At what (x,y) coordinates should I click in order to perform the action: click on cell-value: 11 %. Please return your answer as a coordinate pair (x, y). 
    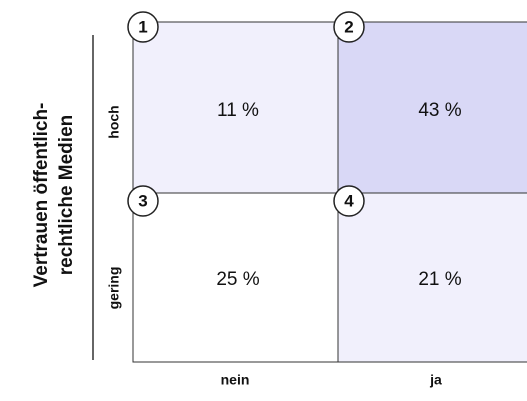
    Looking at the image, I should click on (238, 110).